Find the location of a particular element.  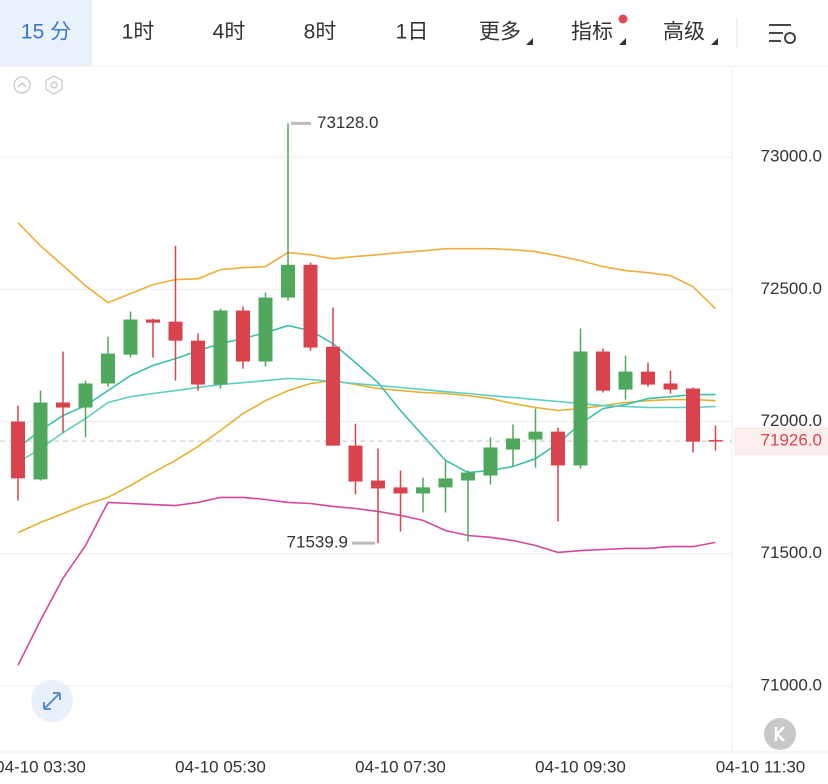

settings-icon is located at coordinates (782, 34).